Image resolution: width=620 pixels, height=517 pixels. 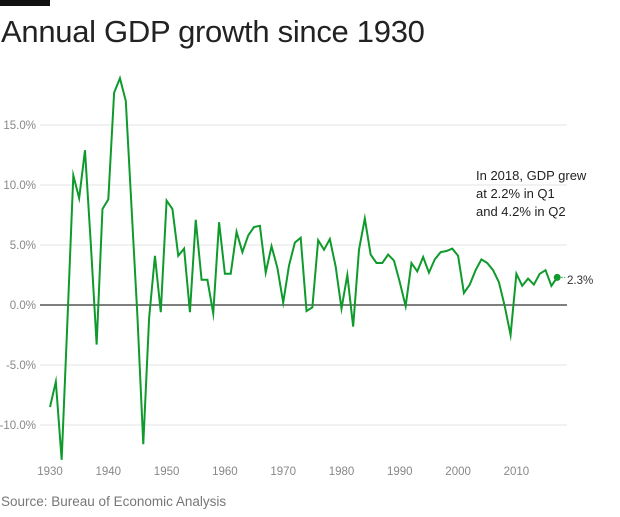 I want to click on x-tick-label: 1930, so click(x=50, y=472).